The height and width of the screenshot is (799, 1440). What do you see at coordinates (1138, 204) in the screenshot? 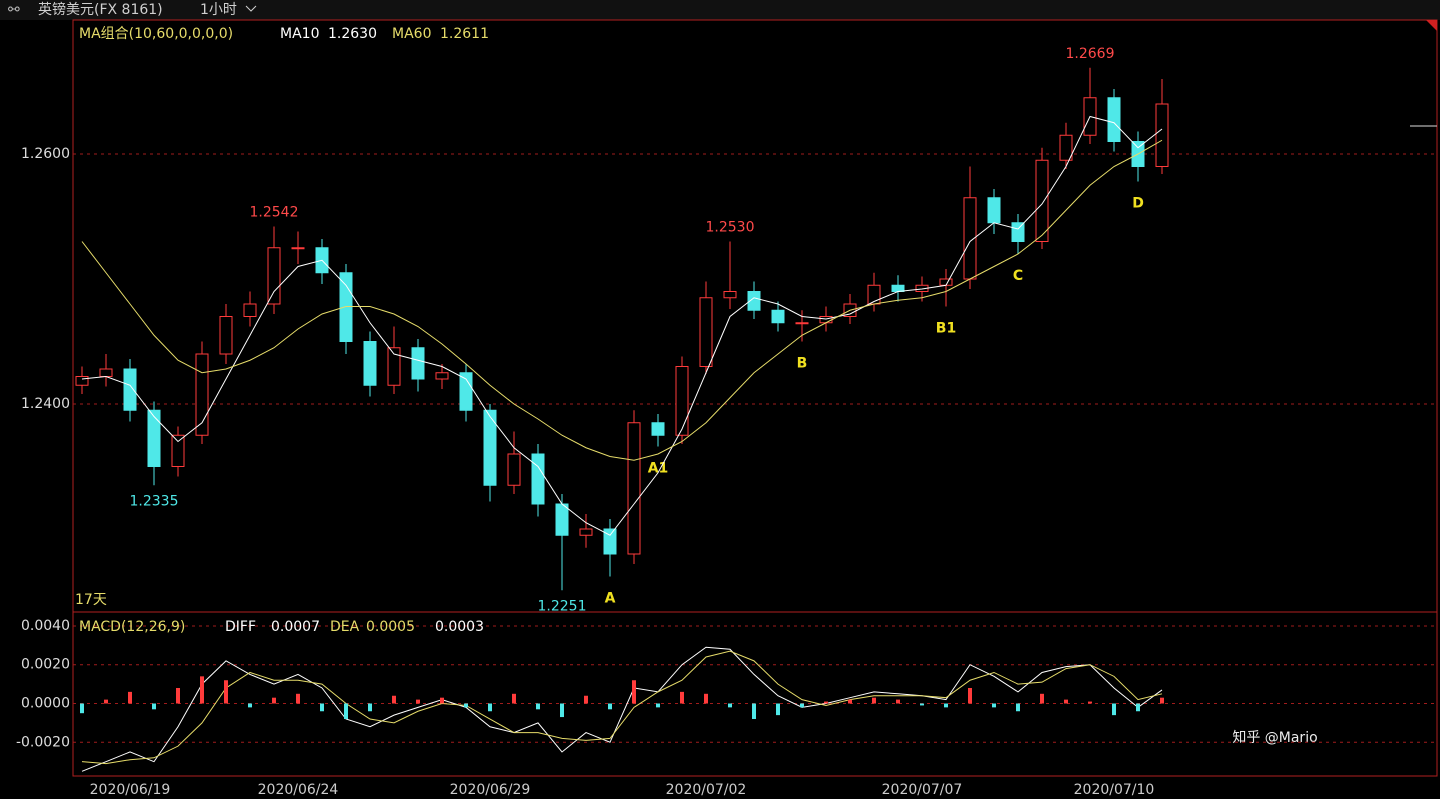
I see `point-label: D` at bounding box center [1138, 204].